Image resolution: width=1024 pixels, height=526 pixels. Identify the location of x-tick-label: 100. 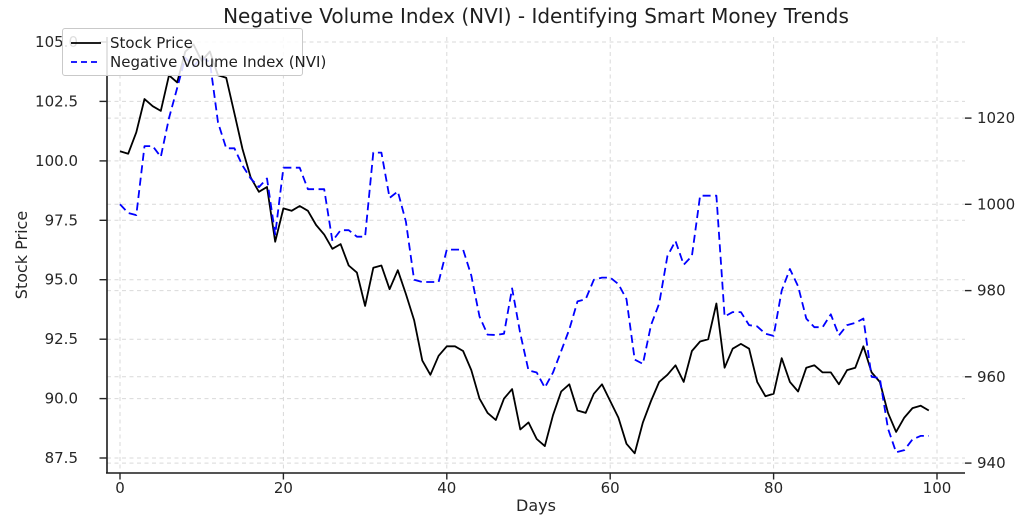
(937, 488).